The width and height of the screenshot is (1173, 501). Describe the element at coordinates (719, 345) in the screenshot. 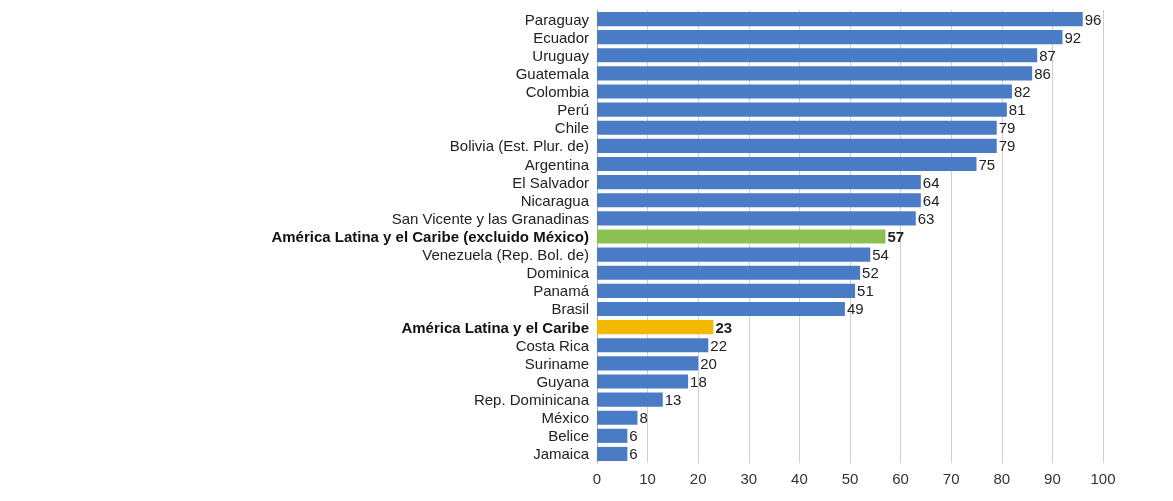

I see `data-label: 22` at that location.